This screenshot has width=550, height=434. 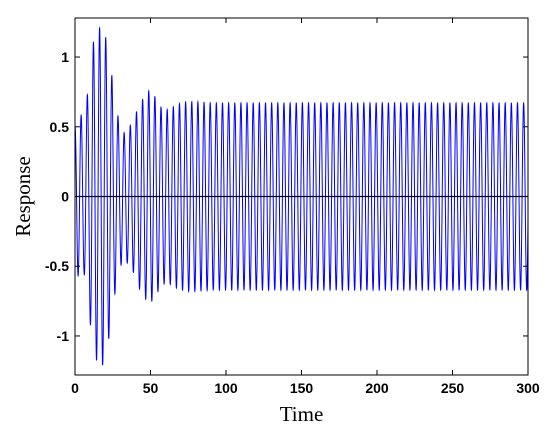 What do you see at coordinates (75, 388) in the screenshot?
I see `x-tick-label: 0` at bounding box center [75, 388].